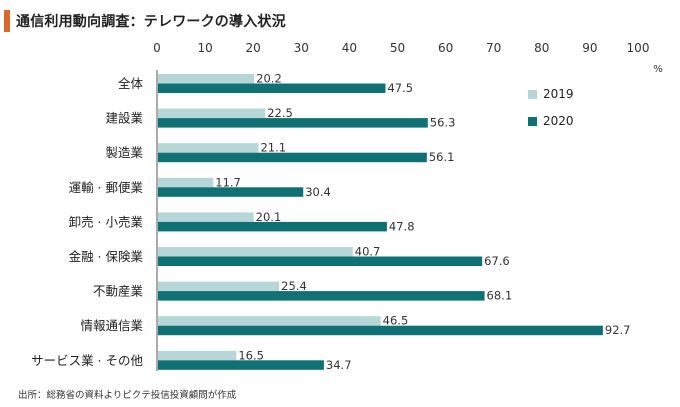 This screenshot has height=407, width=680. Describe the element at coordinates (118, 291) in the screenshot. I see `category-label: 不動産業` at that location.